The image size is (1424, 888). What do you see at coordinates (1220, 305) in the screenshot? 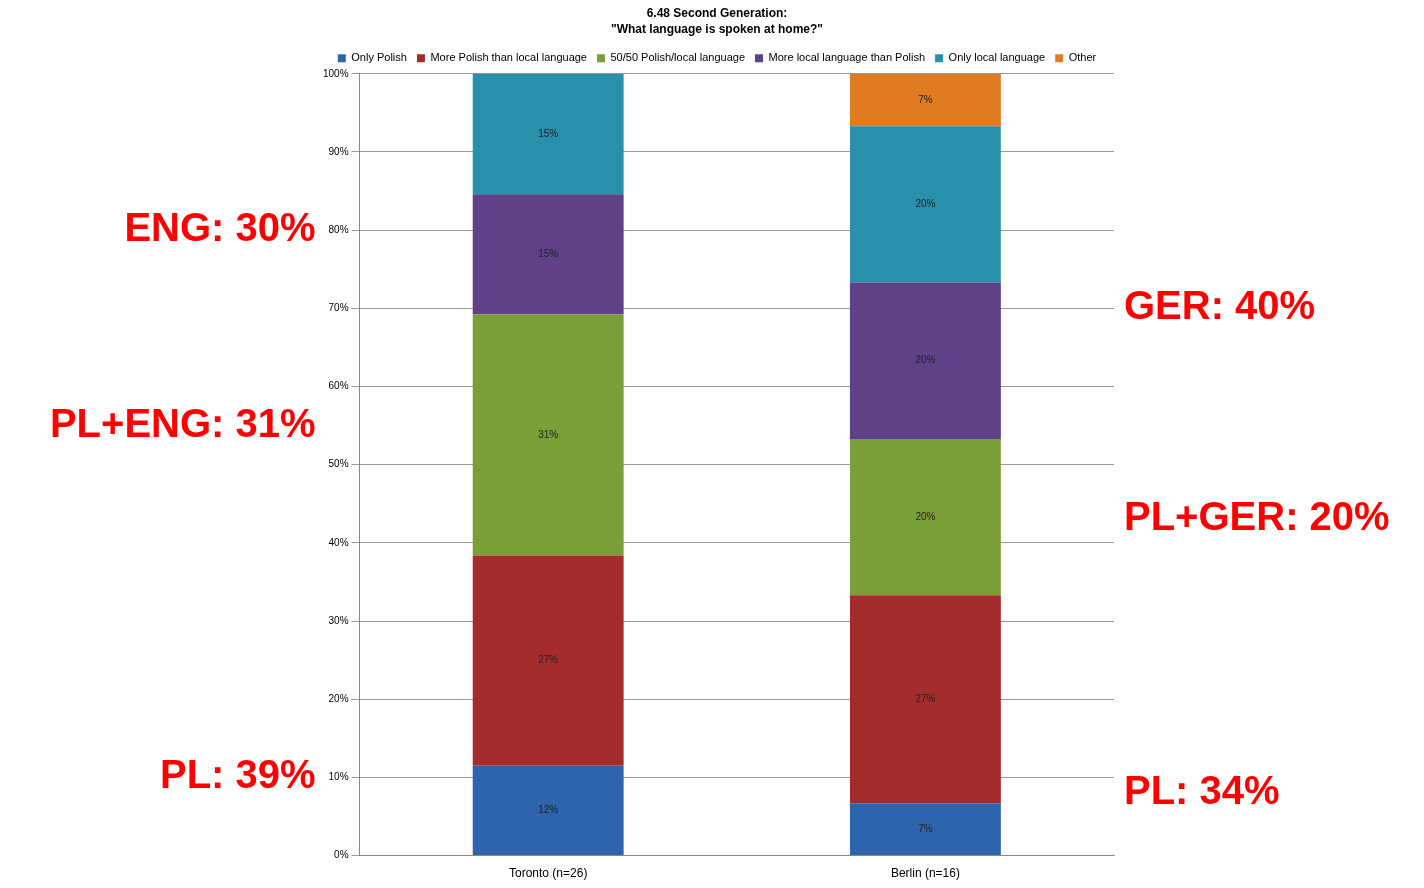
I see `text: GER: 40%` at bounding box center [1220, 305].